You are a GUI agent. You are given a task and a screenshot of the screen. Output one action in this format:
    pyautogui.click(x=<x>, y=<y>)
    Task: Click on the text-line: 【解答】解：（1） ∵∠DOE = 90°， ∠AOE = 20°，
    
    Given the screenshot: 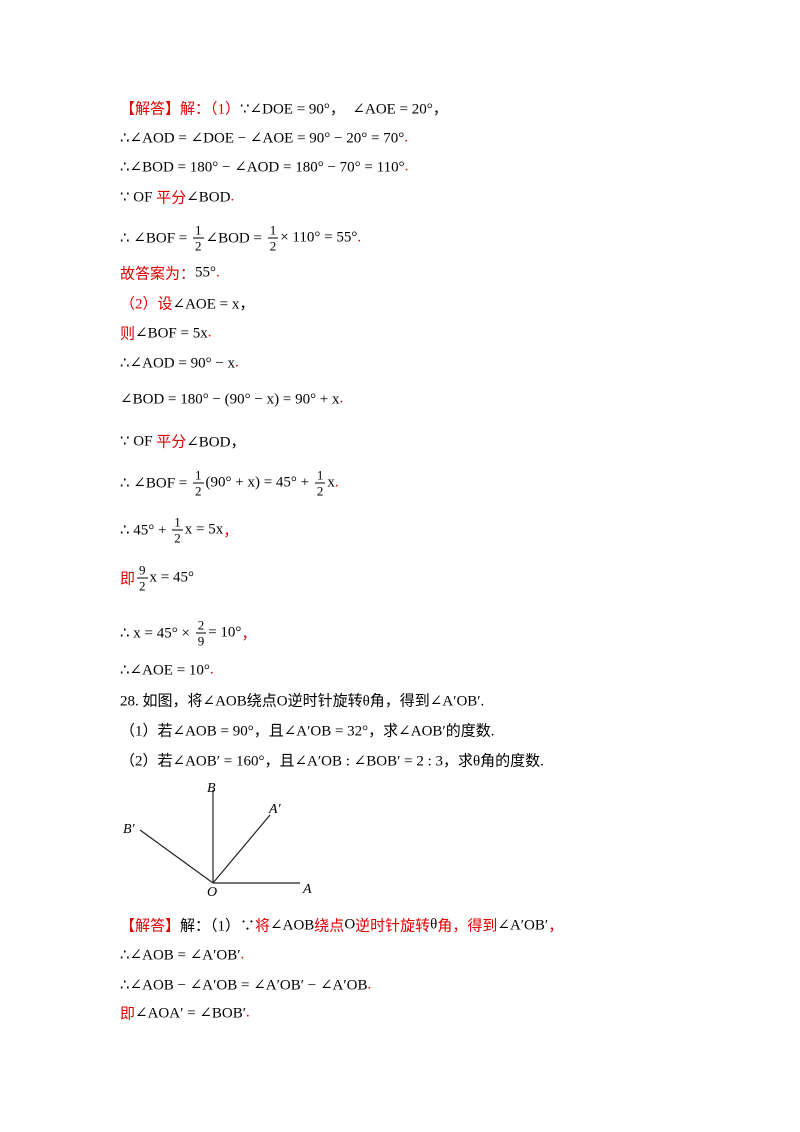 What is the action you would take?
    pyautogui.click(x=284, y=108)
    